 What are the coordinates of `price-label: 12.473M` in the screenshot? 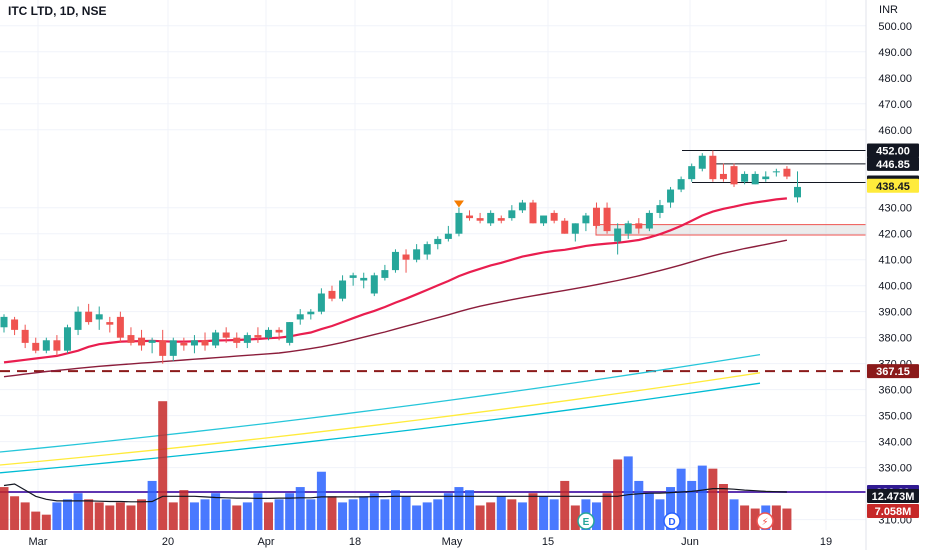 It's located at (893, 496).